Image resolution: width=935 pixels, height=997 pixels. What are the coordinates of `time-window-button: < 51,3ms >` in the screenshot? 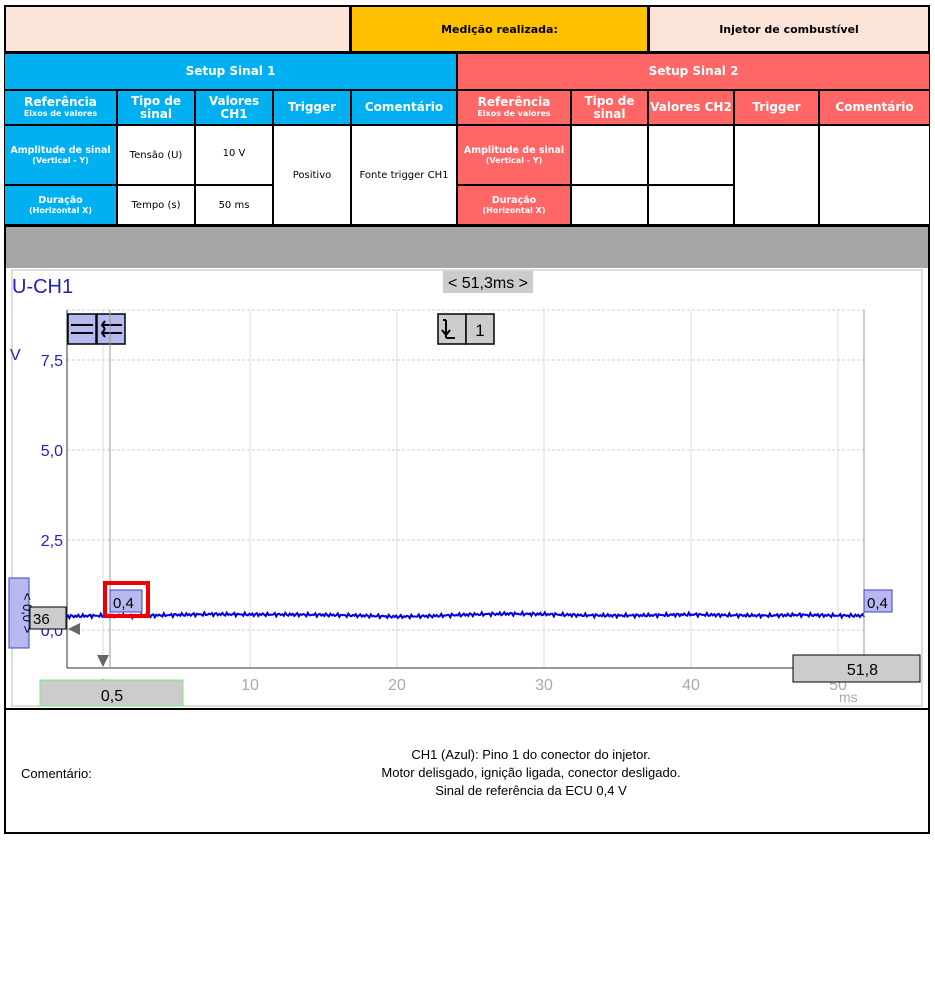 It's located at (488, 282).